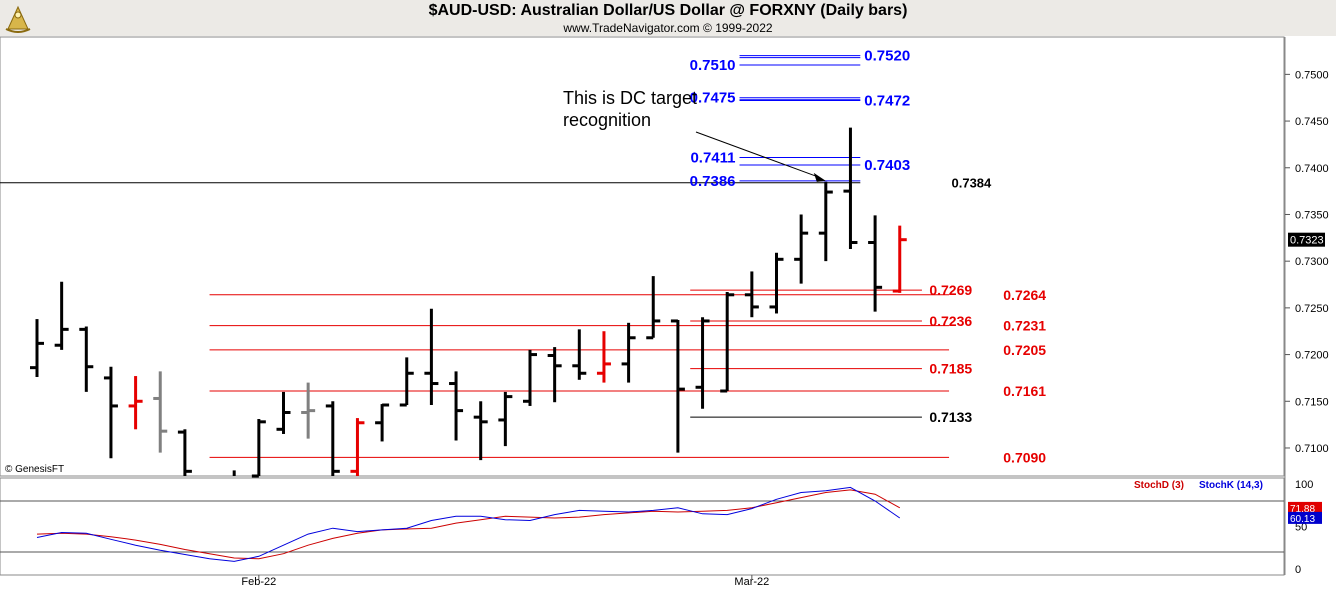 The height and width of the screenshot is (591, 1336). What do you see at coordinates (713, 65) in the screenshot?
I see `level-label: 0.7510` at bounding box center [713, 65].